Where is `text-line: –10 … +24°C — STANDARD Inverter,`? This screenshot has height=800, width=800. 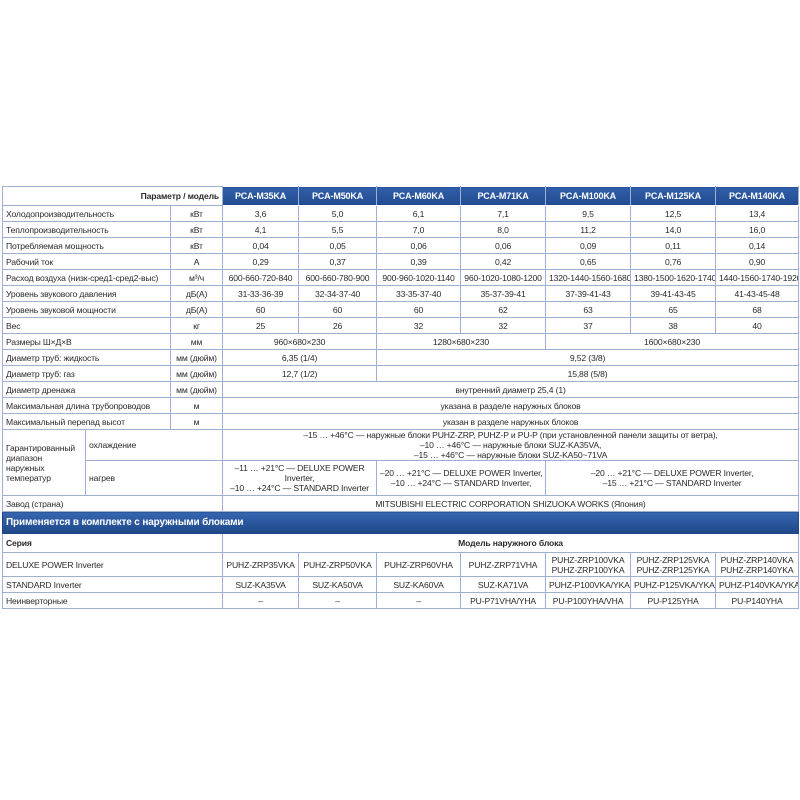 text-line: –10 … +24°C — STANDARD Inverter, is located at coordinates (461, 483).